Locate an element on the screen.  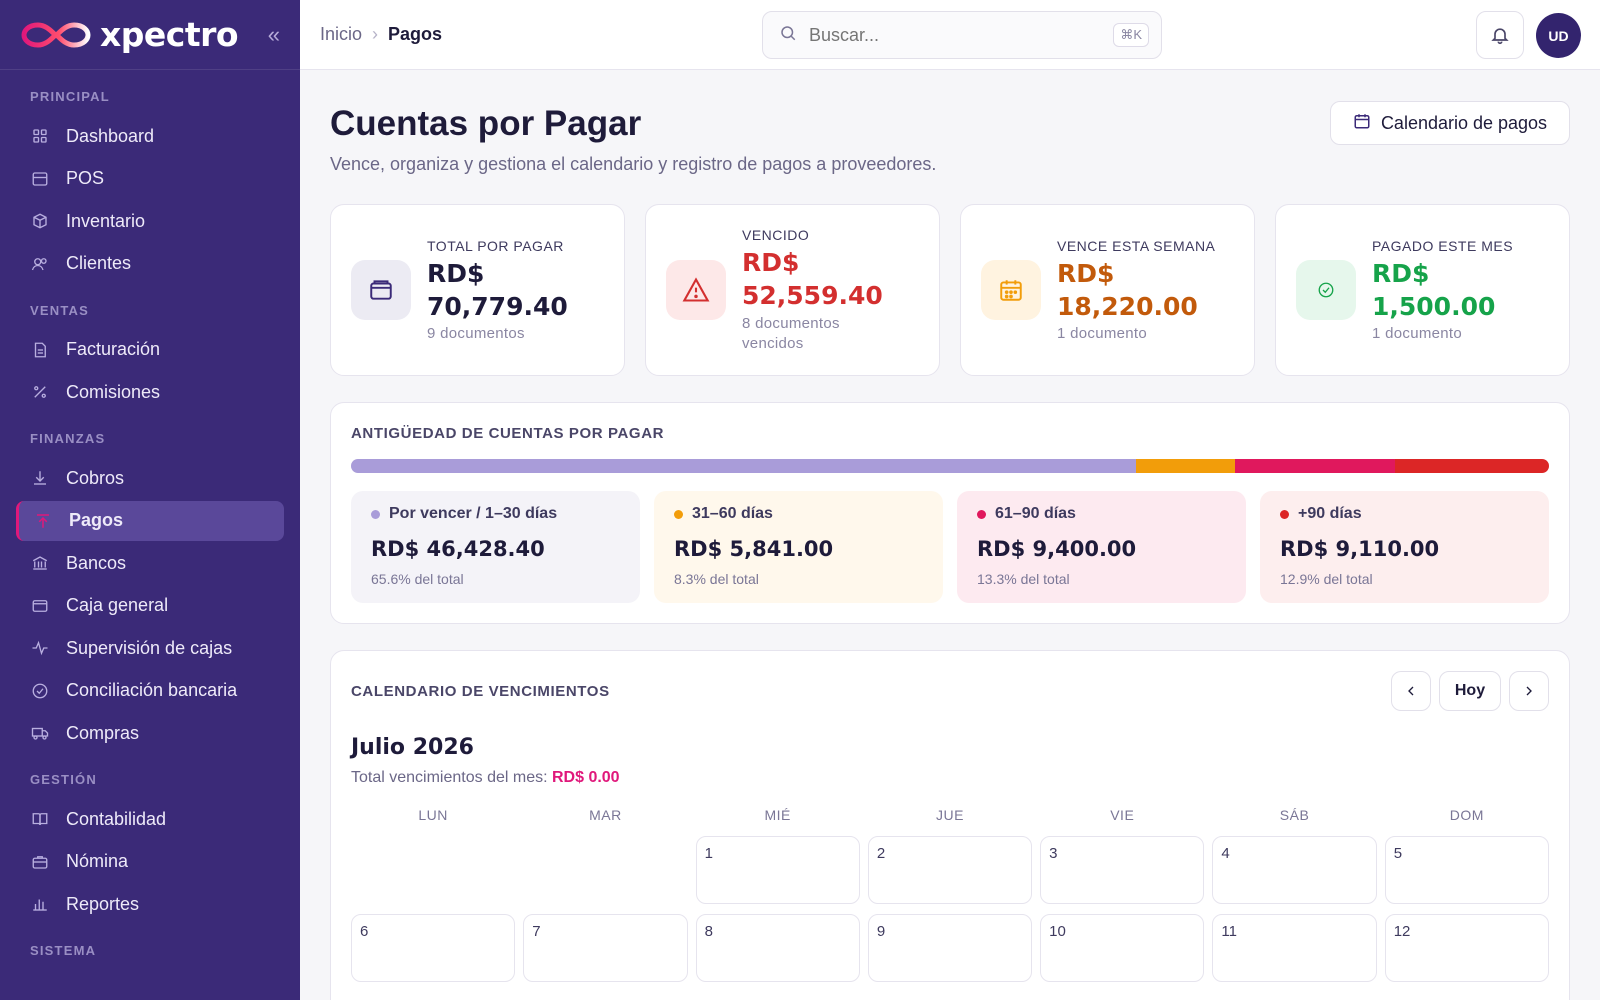
next-month-button is located at coordinates (1529, 691).